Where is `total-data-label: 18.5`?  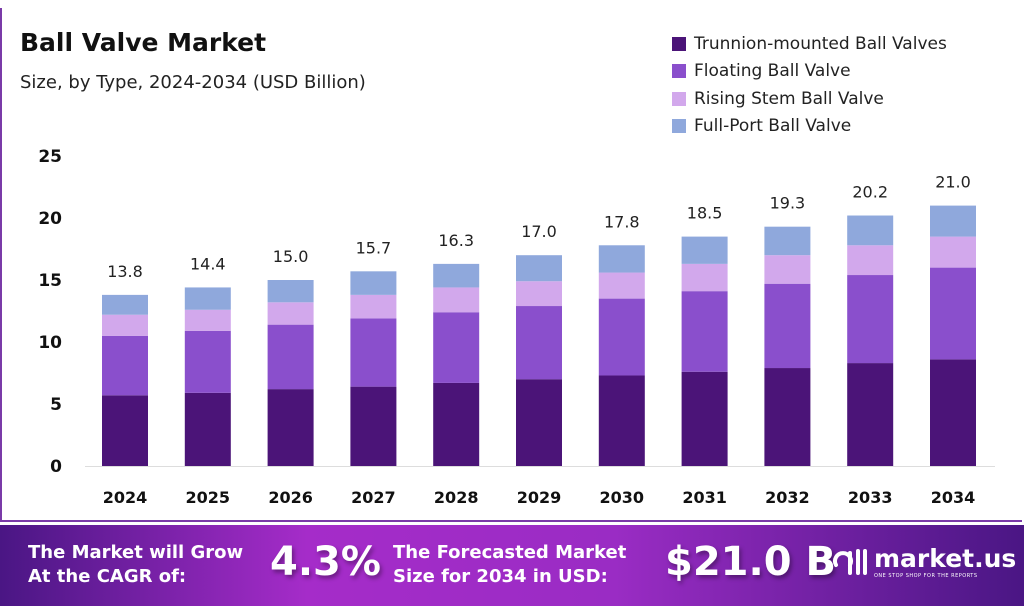 total-data-label: 18.5 is located at coordinates (705, 213).